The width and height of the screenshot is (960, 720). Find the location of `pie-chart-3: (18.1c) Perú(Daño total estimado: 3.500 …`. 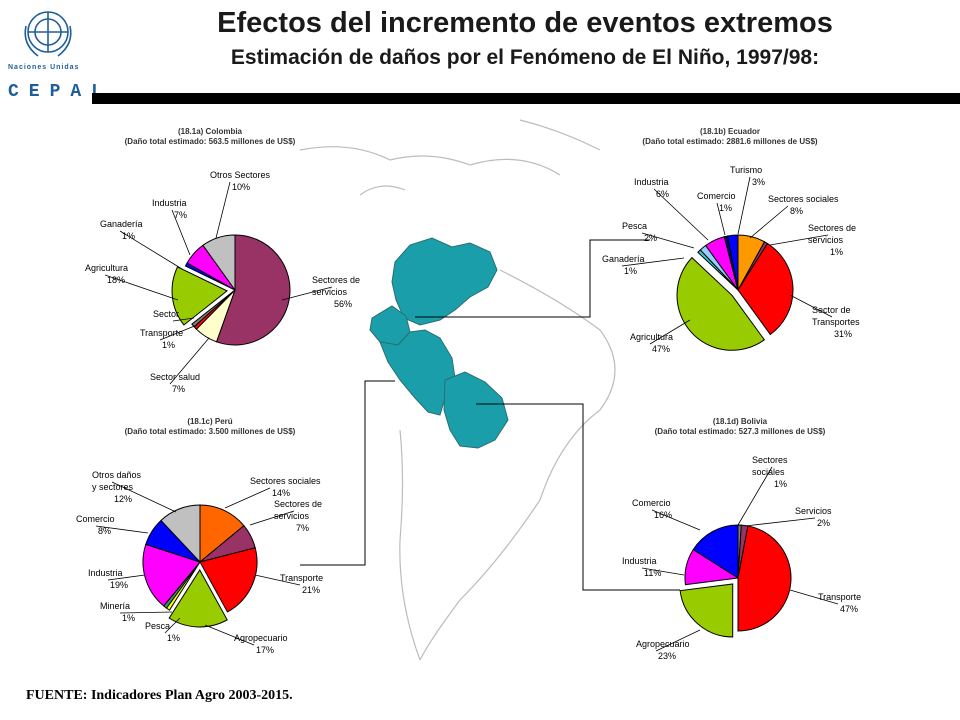

pie-chart-3: (18.1c) Perú(Daño total estimado: 3.500 … is located at coordinates (199, 536).